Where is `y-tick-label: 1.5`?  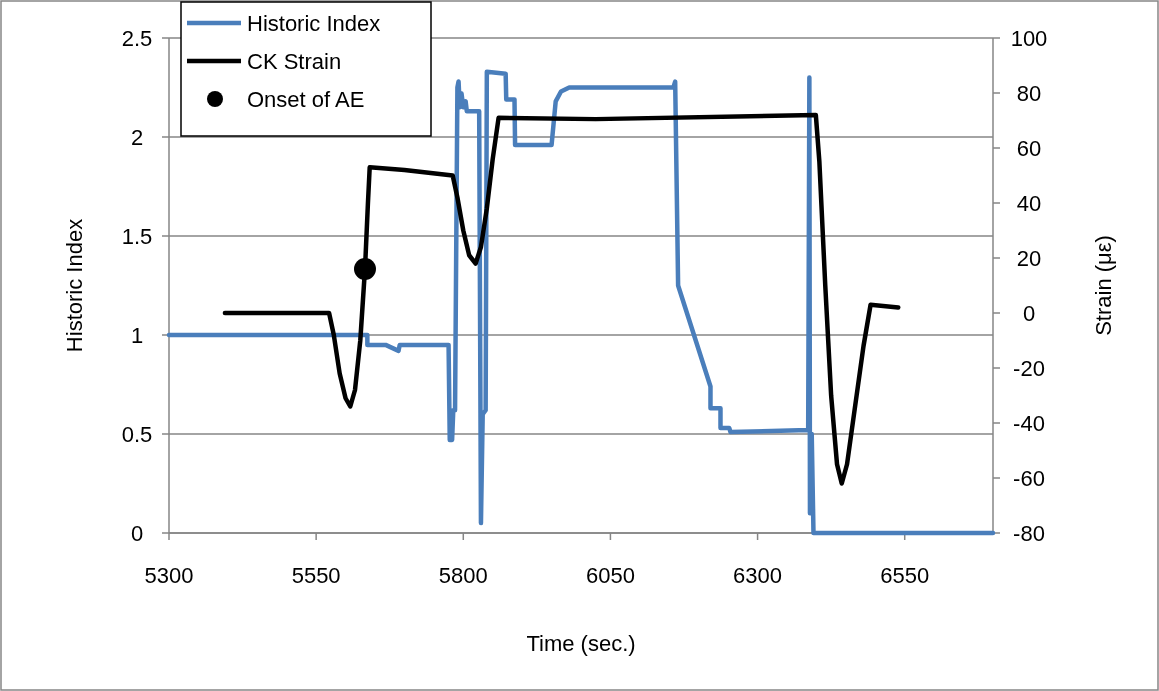 y-tick-label: 1.5 is located at coordinates (137, 236).